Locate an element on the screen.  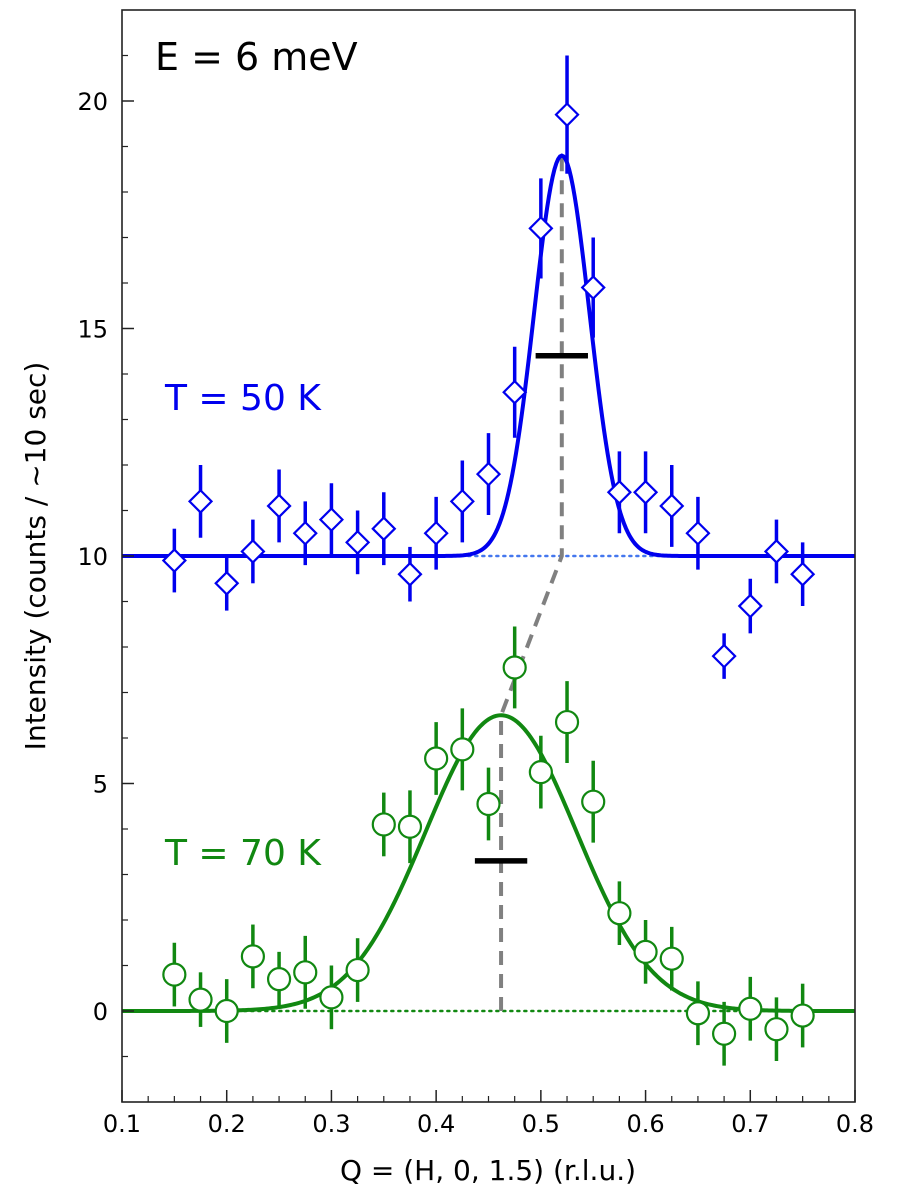
x-tick-label: 0.3 is located at coordinates (331, 1124).